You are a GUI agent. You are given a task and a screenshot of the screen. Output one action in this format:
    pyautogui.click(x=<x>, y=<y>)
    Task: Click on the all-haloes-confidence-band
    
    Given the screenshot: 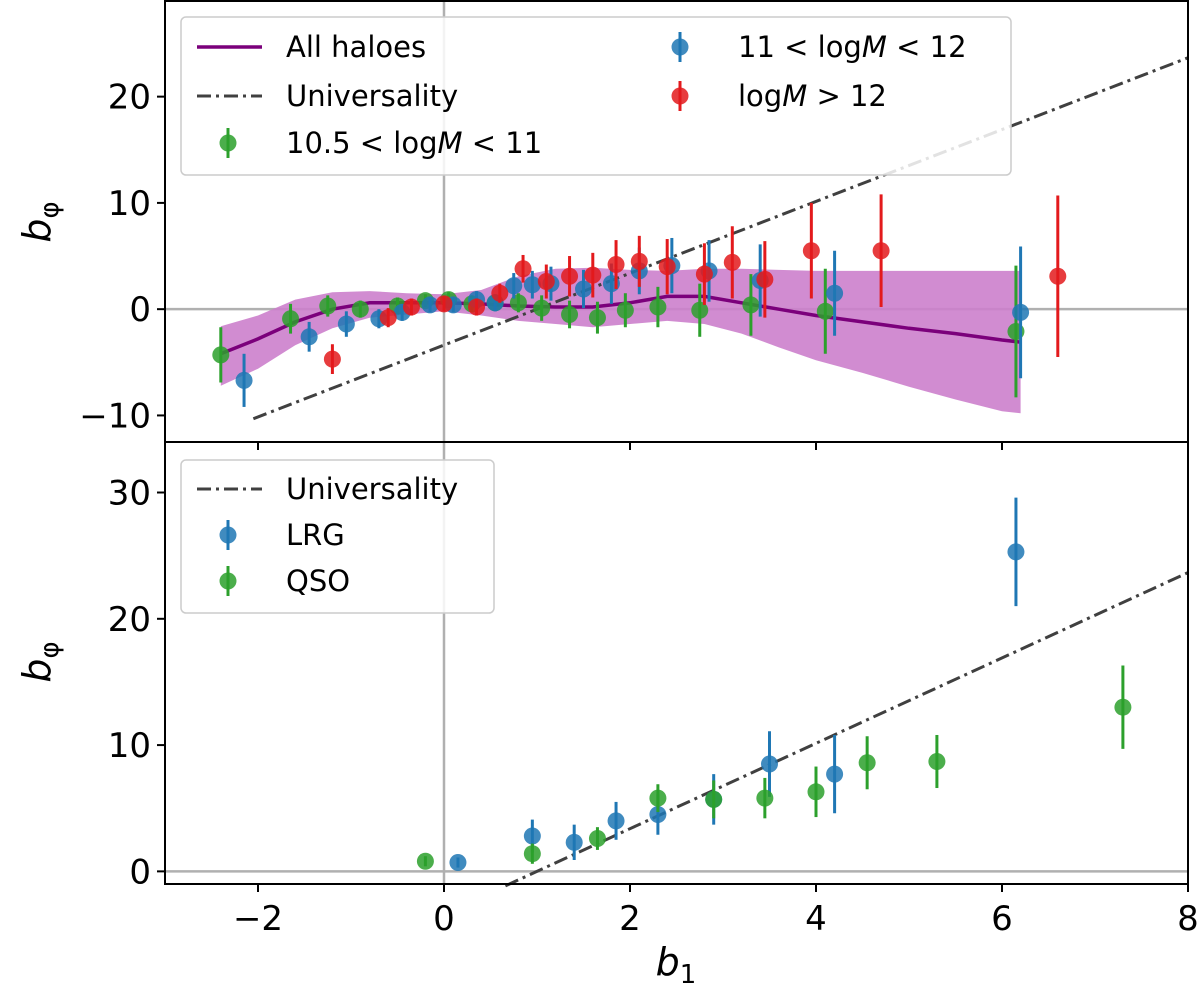 What is the action you would take?
    pyautogui.click(x=620, y=340)
    